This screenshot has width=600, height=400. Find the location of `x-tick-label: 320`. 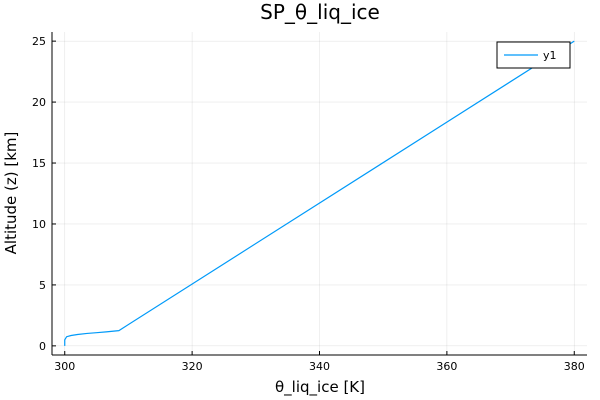

x-tick-label: 320 is located at coordinates (192, 366).